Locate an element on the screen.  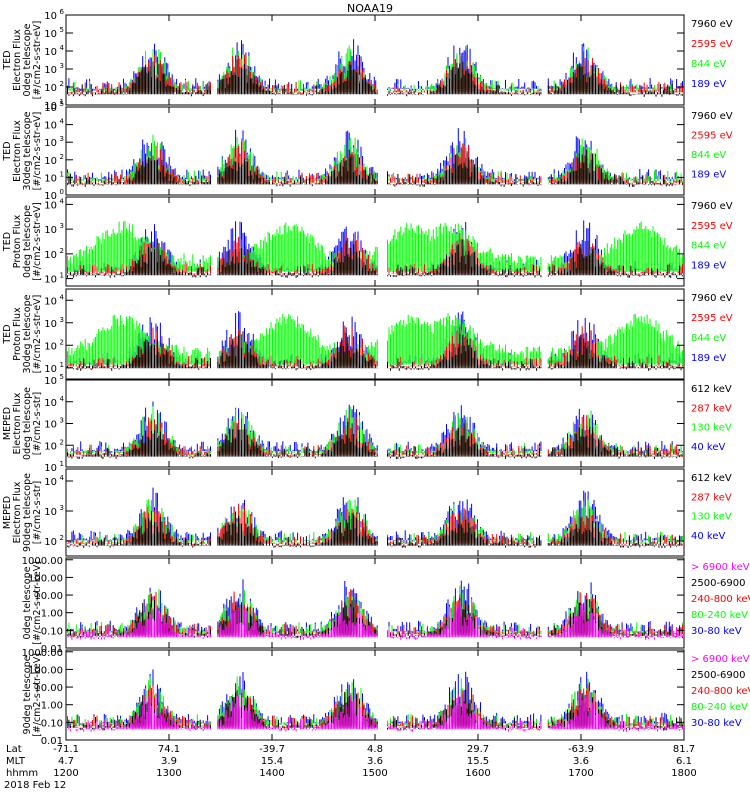
x-tick-lat: -71.1 is located at coordinates (66, 749).